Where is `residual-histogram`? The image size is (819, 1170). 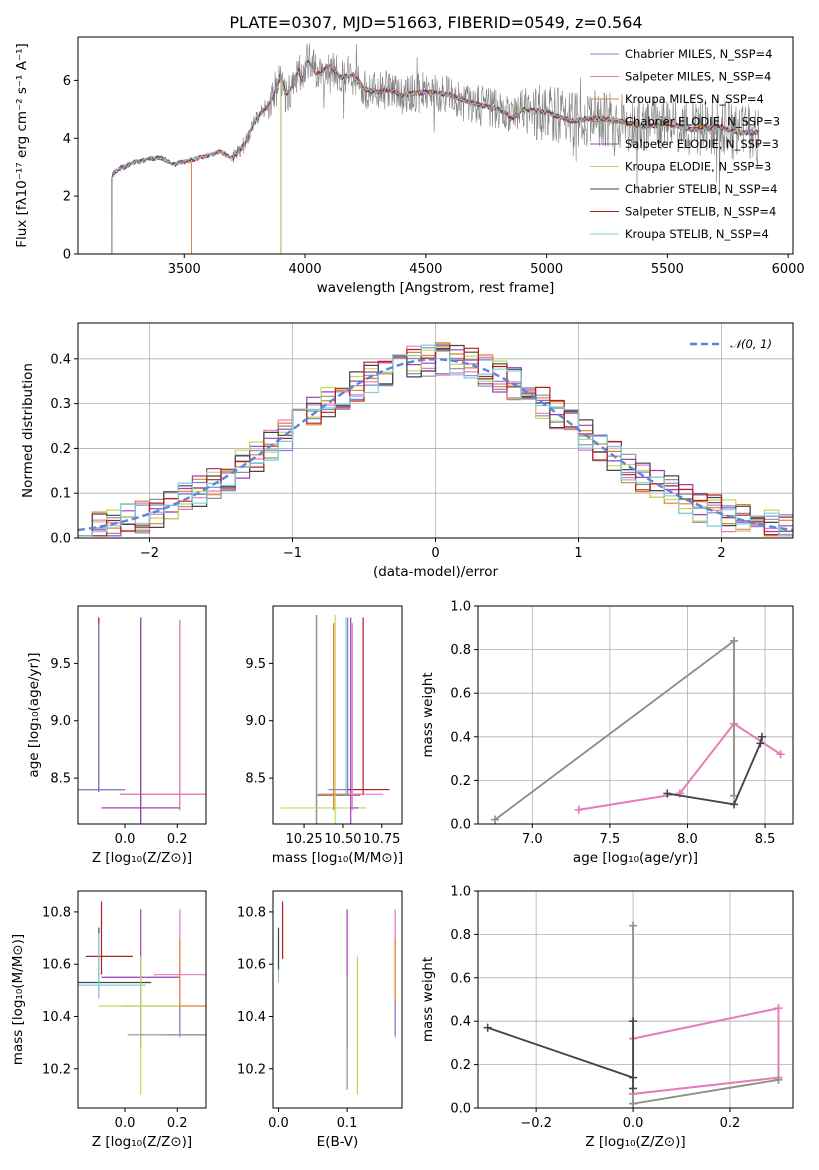
residual-histogram is located at coordinates (435, 440).